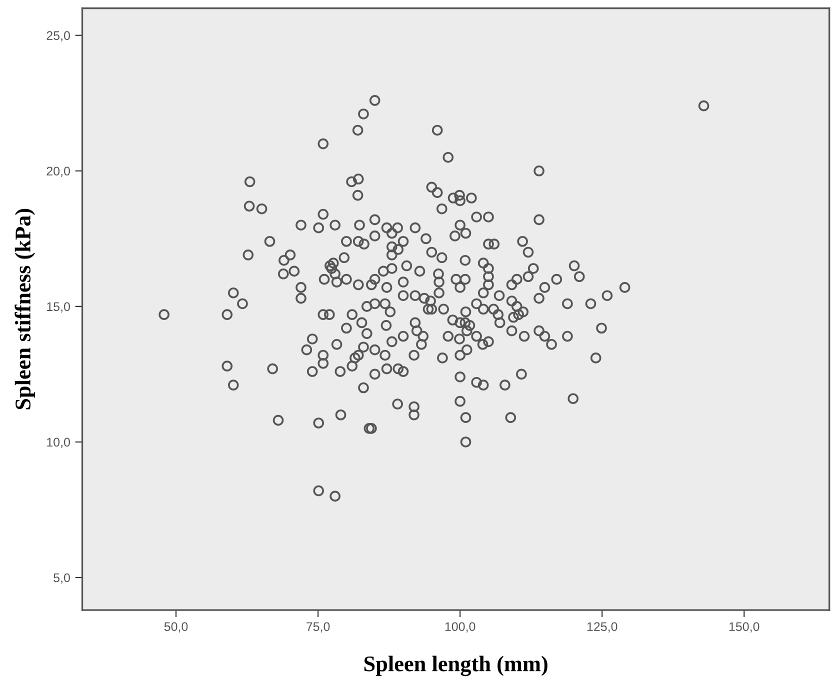  What do you see at coordinates (58, 307) in the screenshot?
I see `y-tick-label: 15,0` at bounding box center [58, 307].